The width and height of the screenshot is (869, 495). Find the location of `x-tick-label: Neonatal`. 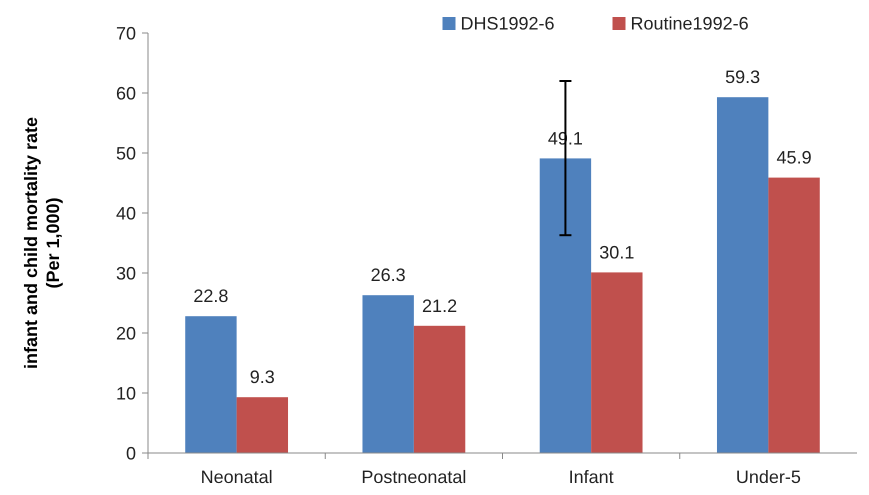

x-tick-label: Neonatal is located at coordinates (236, 477).